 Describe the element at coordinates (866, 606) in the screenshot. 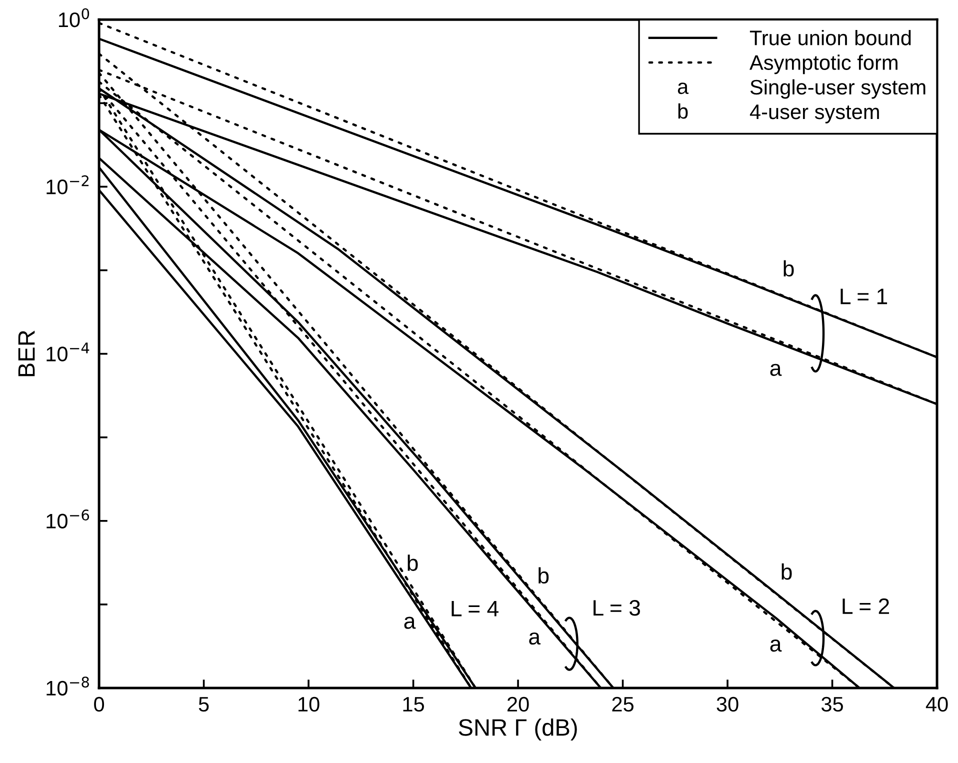

I see `annotation: L = 2` at that location.